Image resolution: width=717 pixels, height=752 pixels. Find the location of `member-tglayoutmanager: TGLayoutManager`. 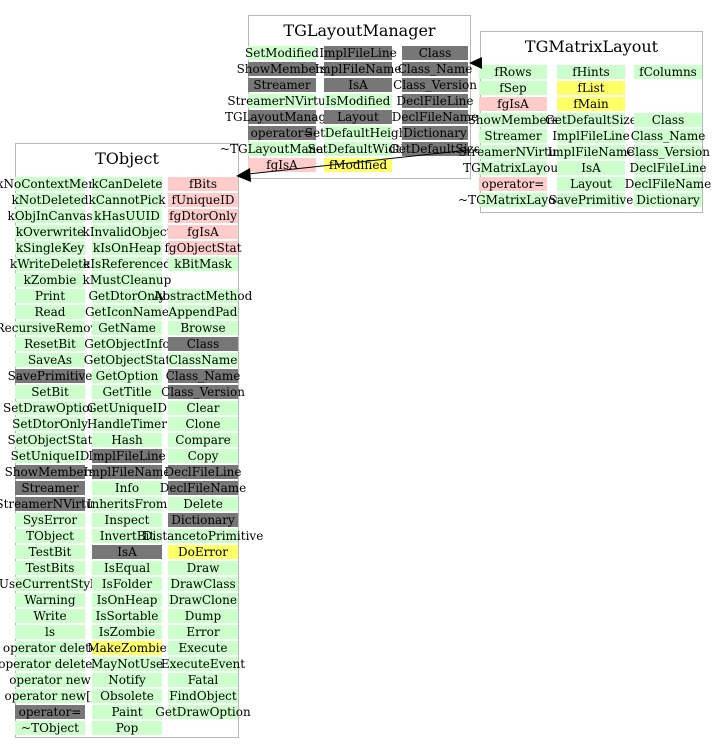

member-tglayoutmanager: TGLayoutManager is located at coordinates (282, 117).